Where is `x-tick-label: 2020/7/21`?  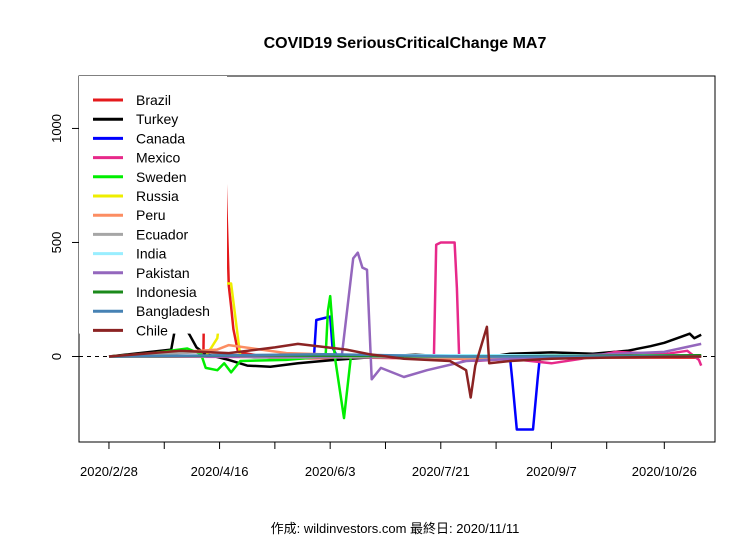
x-tick-label: 2020/7/21 is located at coordinates (441, 471).